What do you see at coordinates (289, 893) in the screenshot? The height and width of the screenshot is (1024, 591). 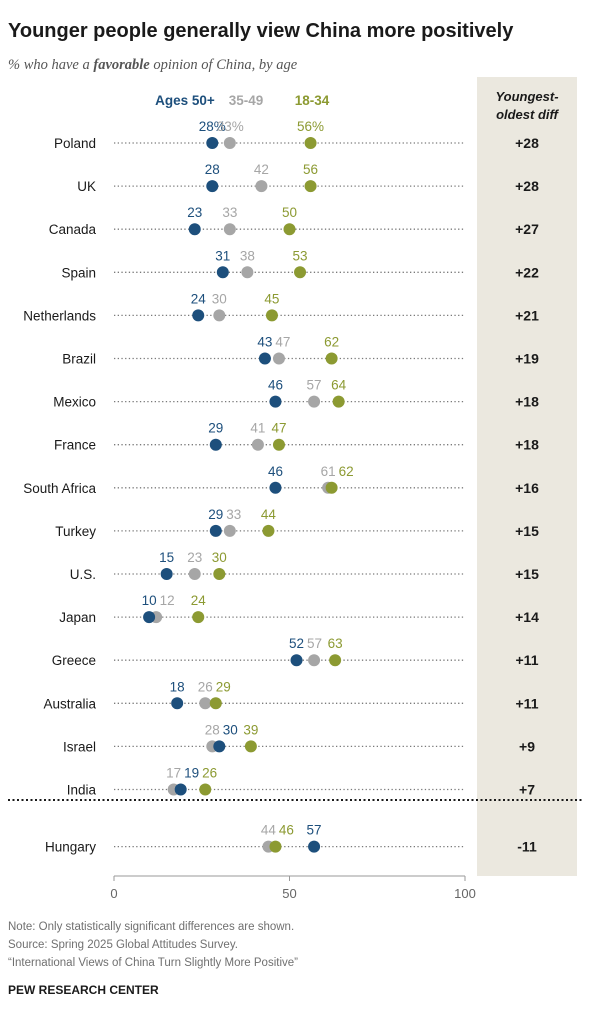 I see `x-tick-label: 50` at bounding box center [289, 893].